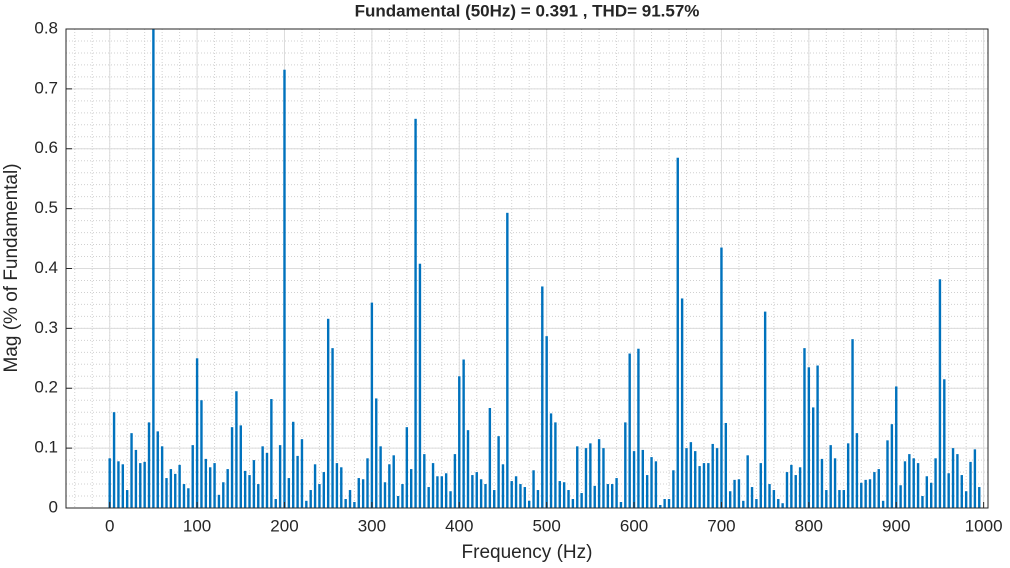  What do you see at coordinates (46, 147) in the screenshot?
I see `y-tick-label: 0.6` at bounding box center [46, 147].